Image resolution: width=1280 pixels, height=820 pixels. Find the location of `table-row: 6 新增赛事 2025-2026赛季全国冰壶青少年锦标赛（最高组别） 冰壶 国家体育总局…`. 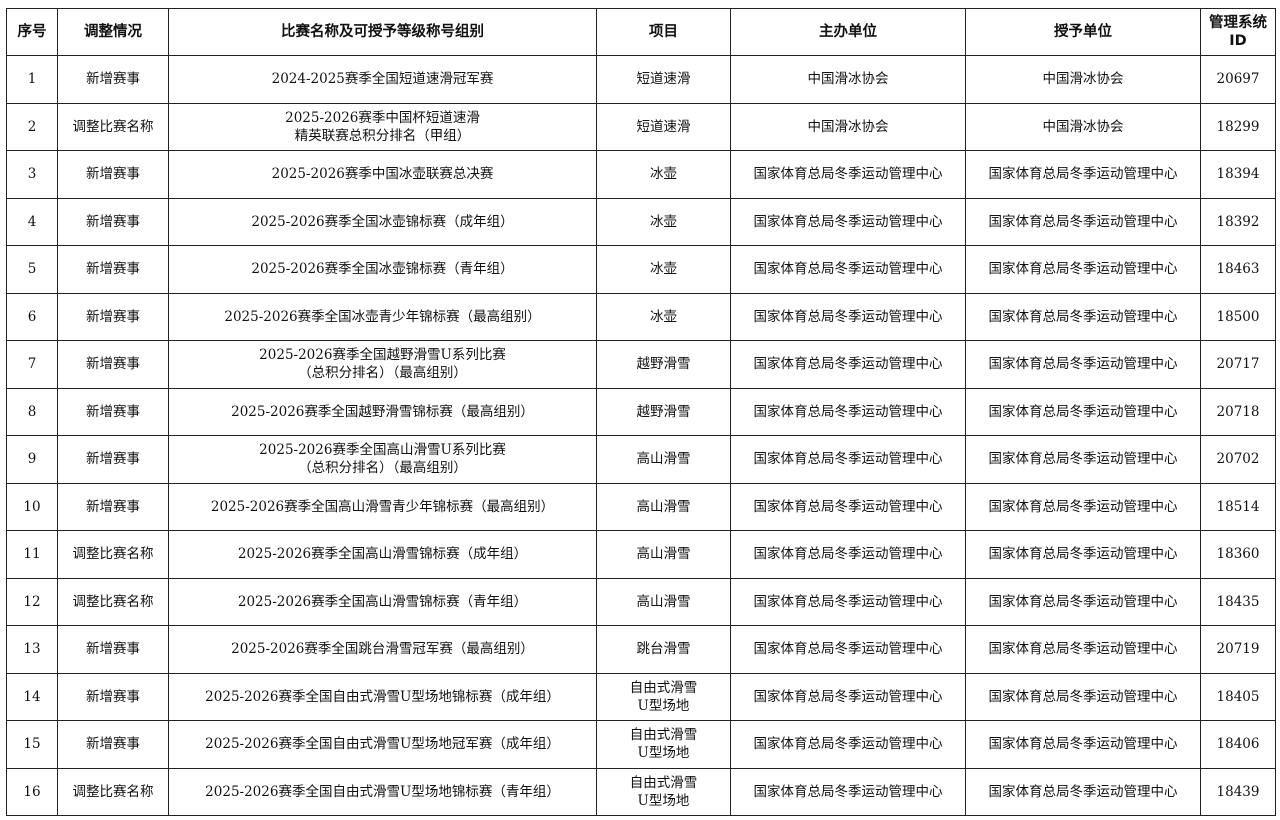

table-row: 6 新增赛事 2025-2026赛季全国冰壶青少年锦标赛（最高组别） 冰壶 国家体育总局… is located at coordinates (641, 316).